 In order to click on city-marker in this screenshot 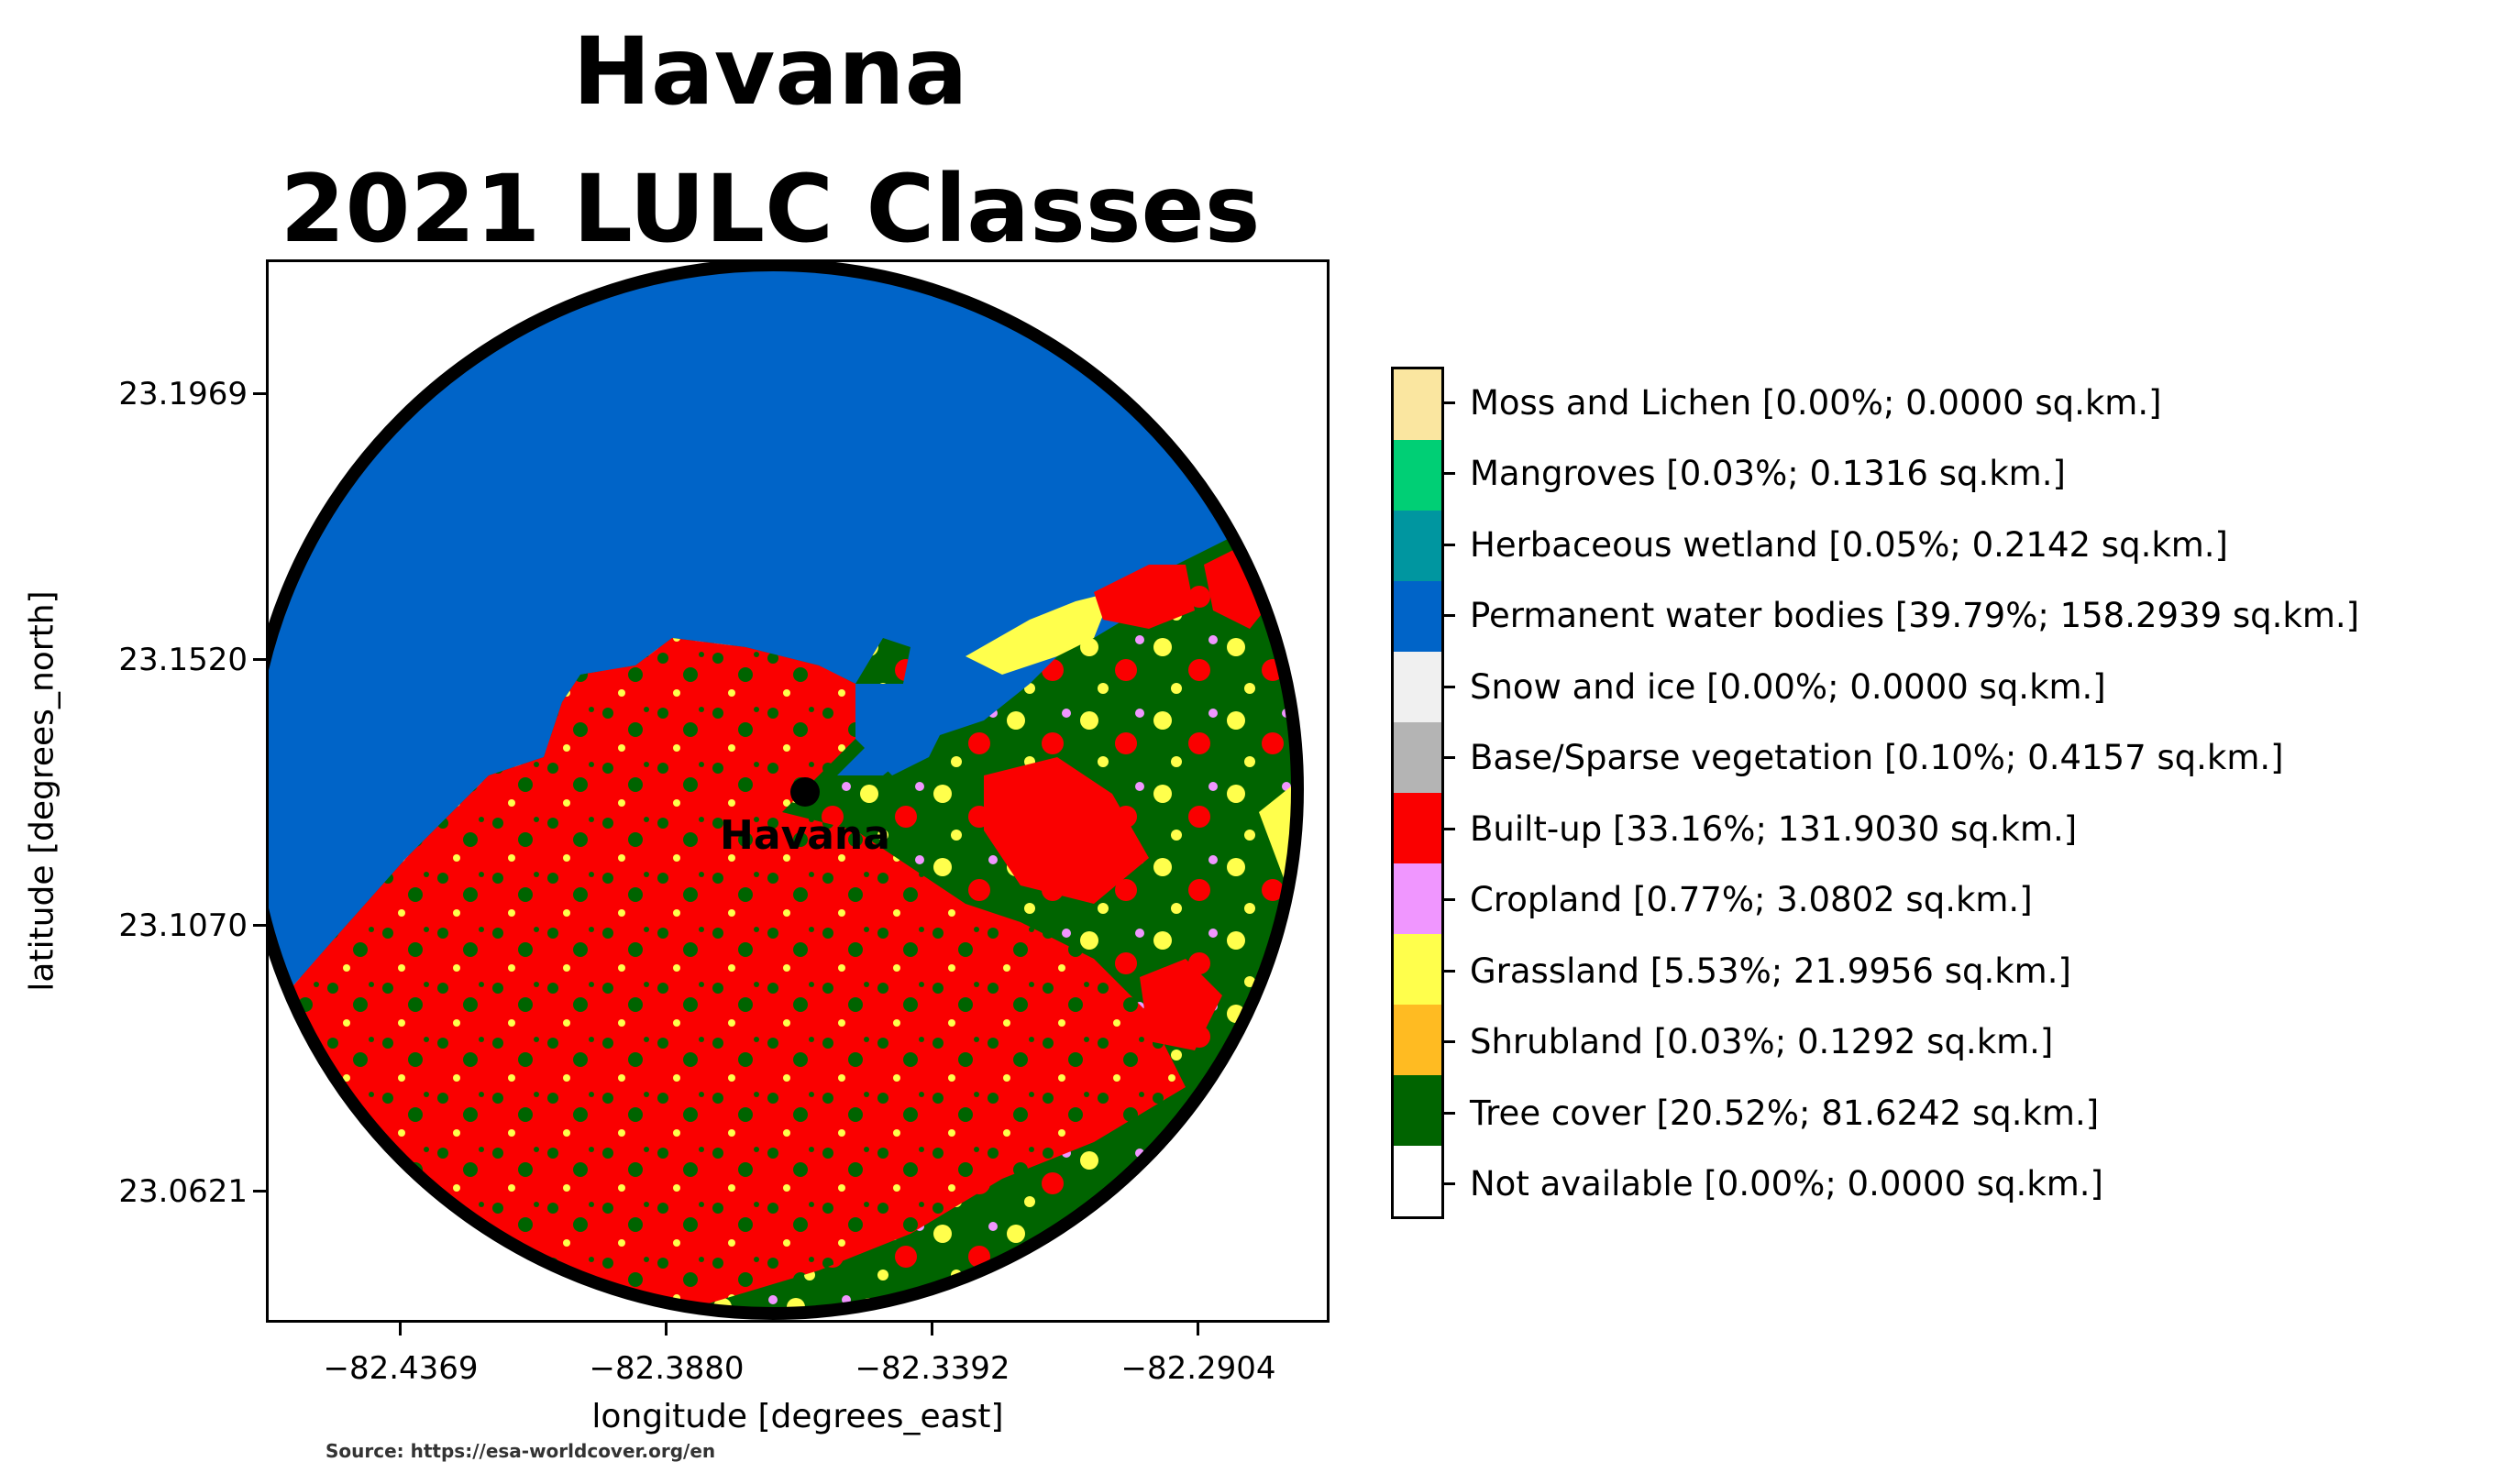, I will do `click(805, 792)`.